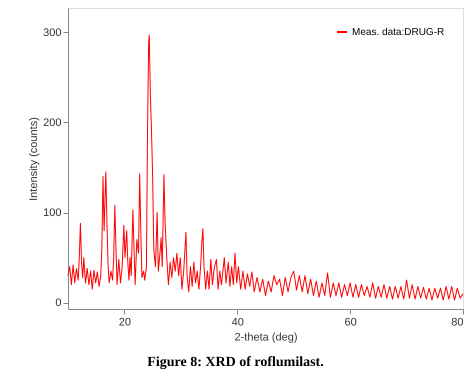 Image resolution: width=474 pixels, height=376 pixels. I want to click on x-axis-title: 2-theta (deg), so click(266, 338).